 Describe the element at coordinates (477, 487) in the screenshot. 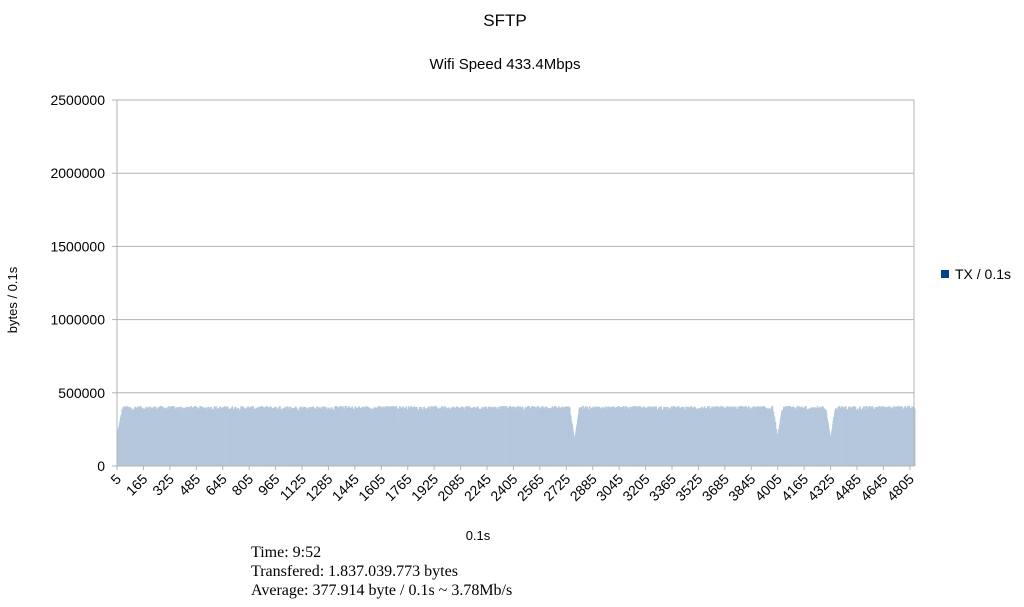

I see `x-tick-label: 2245` at that location.